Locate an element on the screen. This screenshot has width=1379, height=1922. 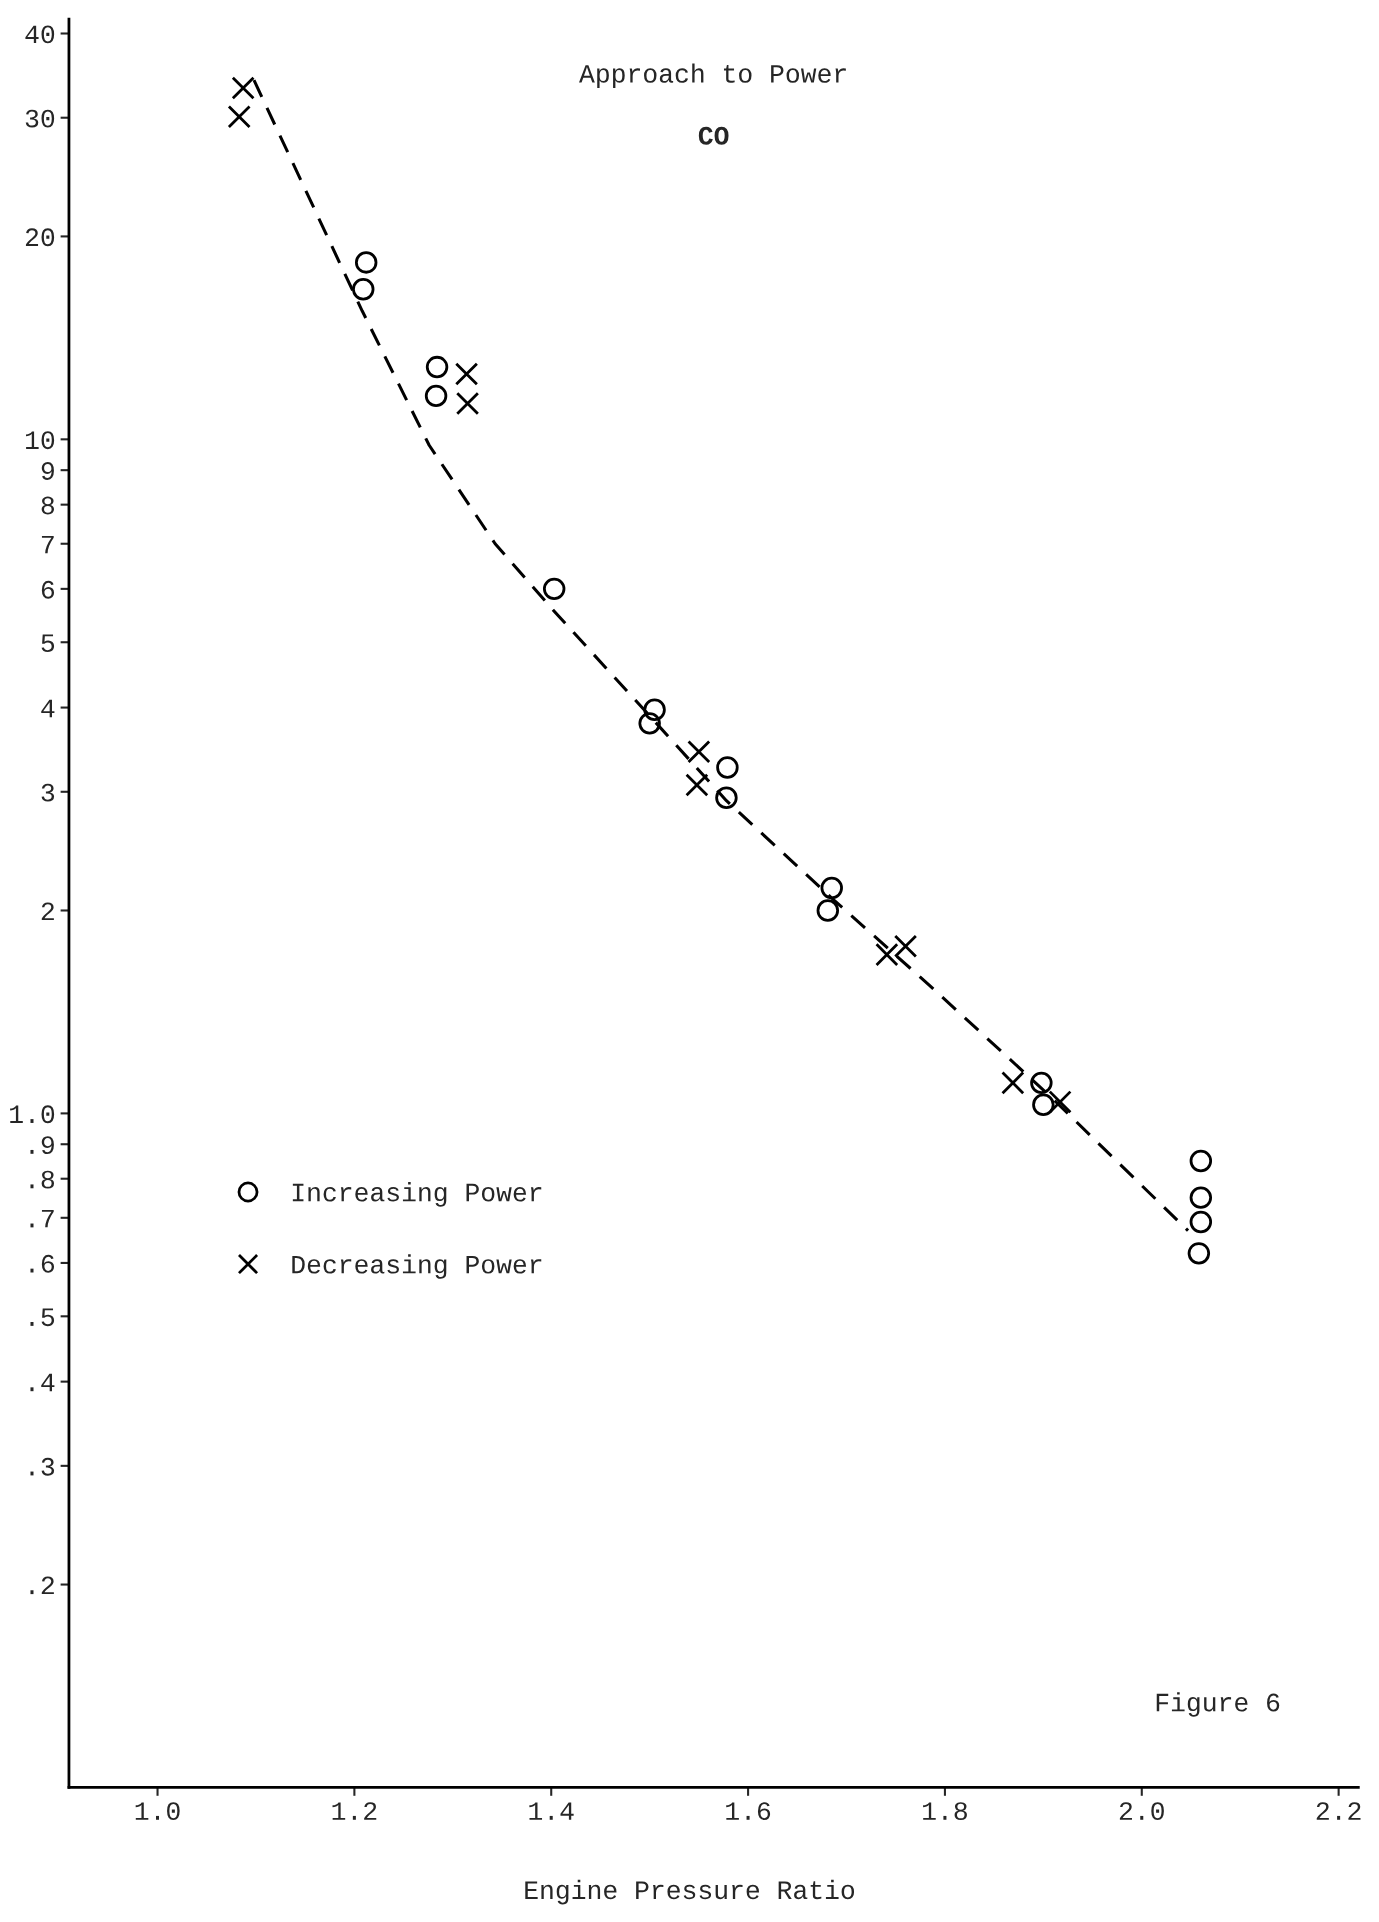
y-tick-label: 1.0 is located at coordinates (32, 1114).